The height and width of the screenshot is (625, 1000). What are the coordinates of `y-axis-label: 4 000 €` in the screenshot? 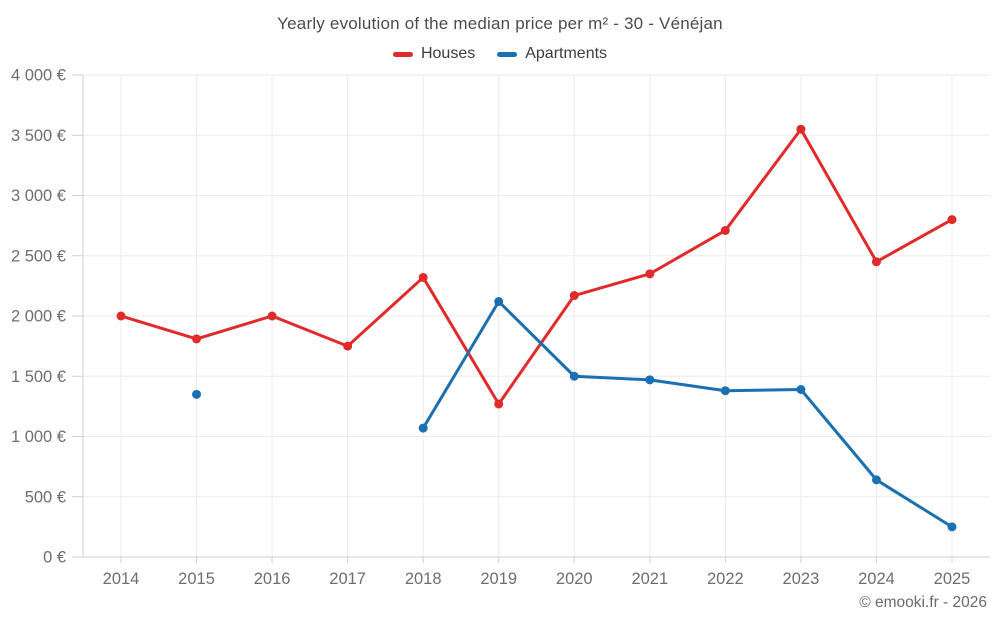 It's located at (38, 76).